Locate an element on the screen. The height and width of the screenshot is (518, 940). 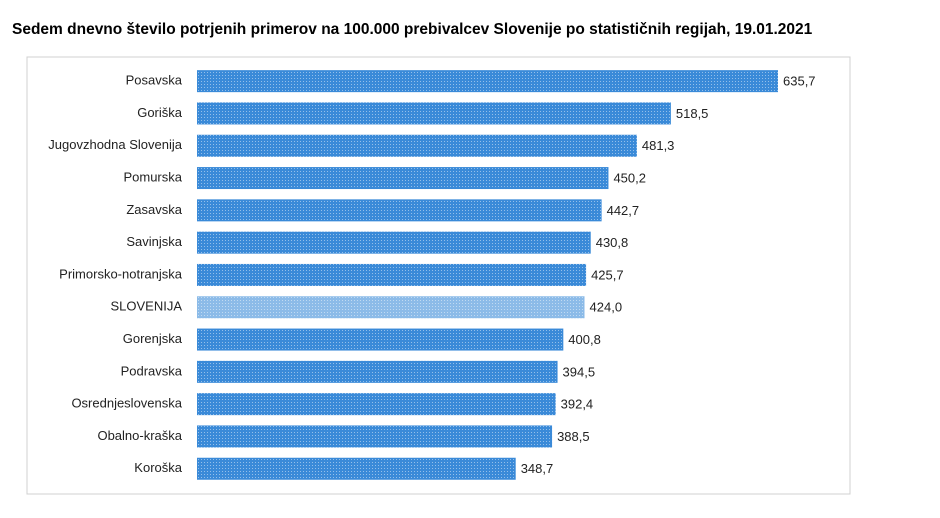
category-label: Savinjska is located at coordinates (154, 241).